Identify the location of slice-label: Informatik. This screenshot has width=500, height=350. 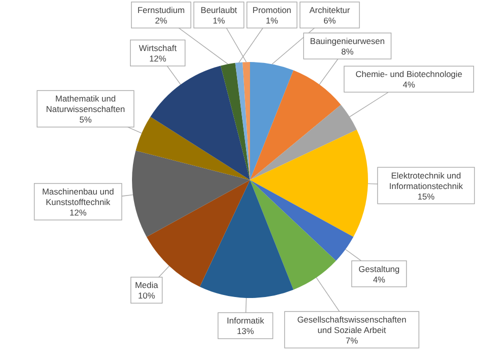
(245, 321).